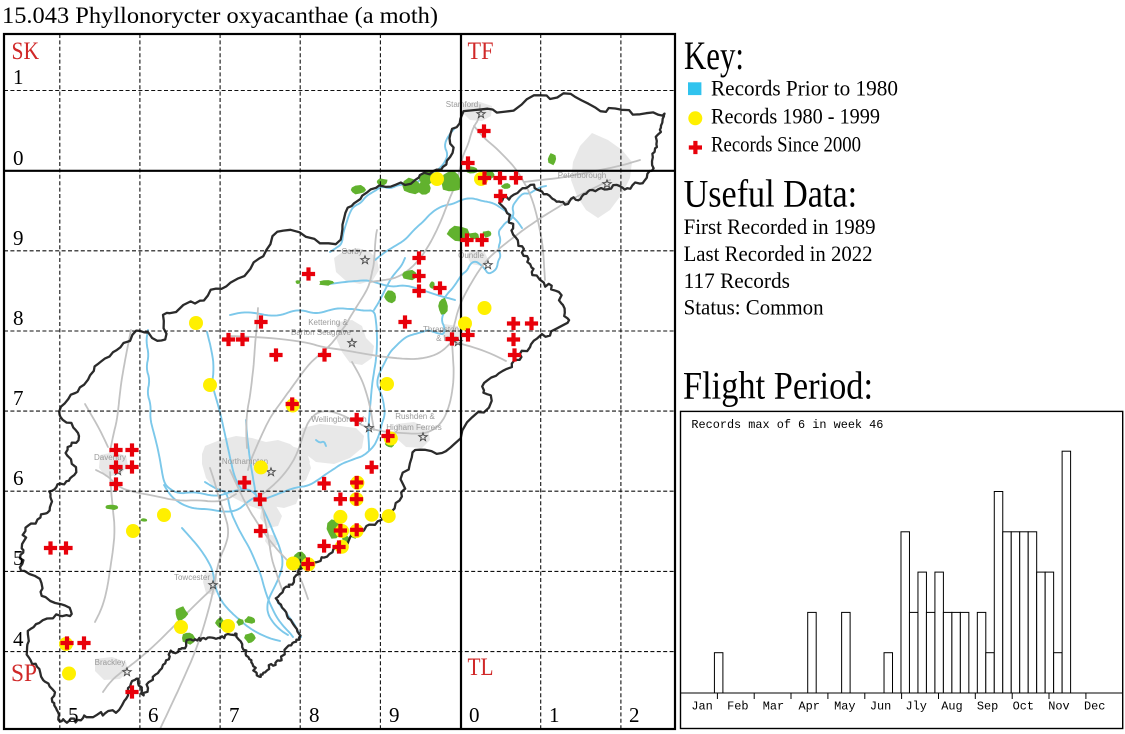 This screenshot has width=1125, height=734. I want to click on svg-text: Northampton, so click(245, 461).